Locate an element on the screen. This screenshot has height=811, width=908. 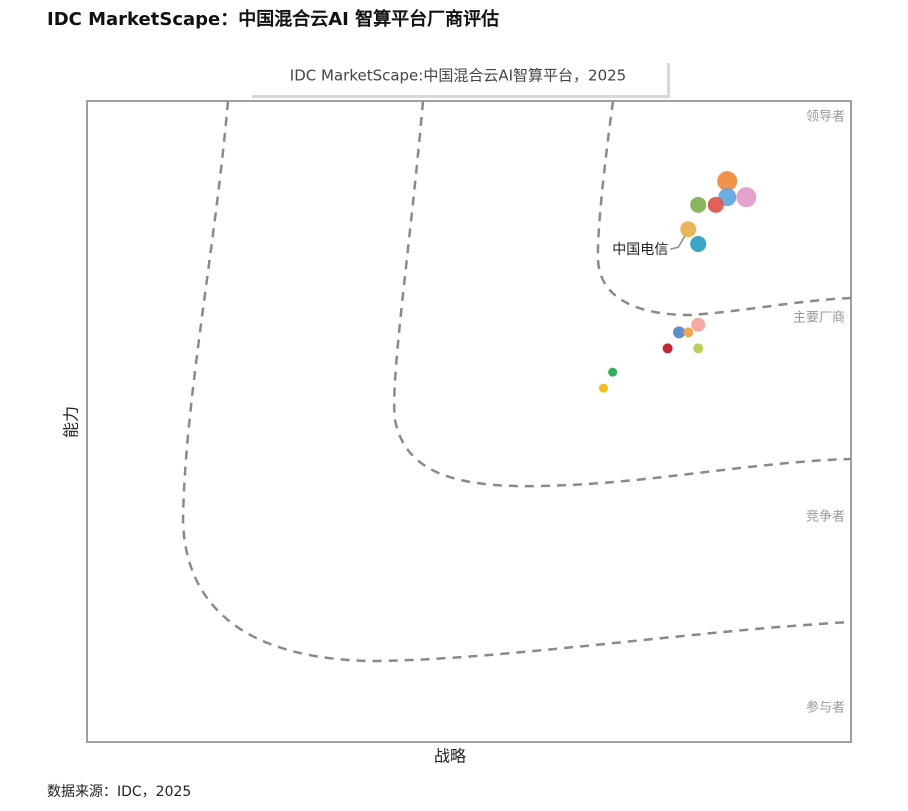
annotation-leader is located at coordinates (678, 242).